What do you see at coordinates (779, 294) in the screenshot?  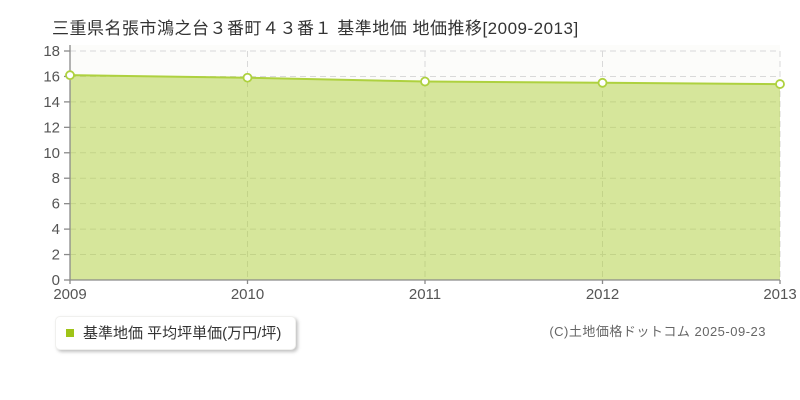 I see `x-tick-label: 2013` at bounding box center [779, 294].